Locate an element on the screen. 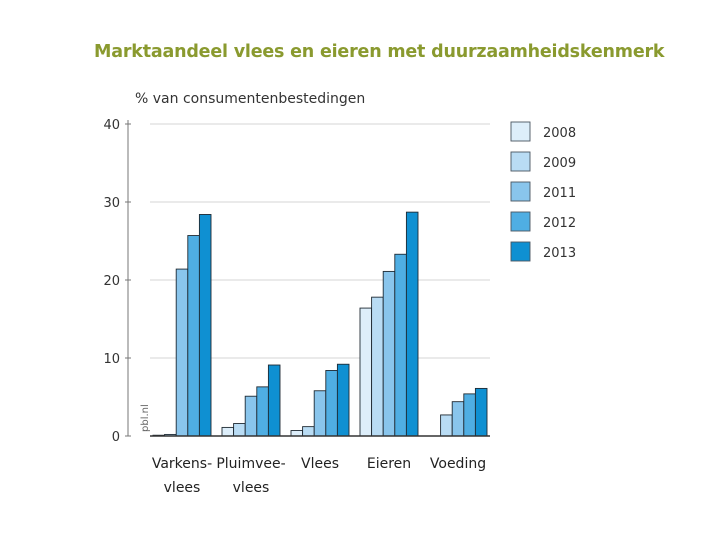 This screenshot has height=540, width=720. legend-label: 2011 is located at coordinates (559, 193).